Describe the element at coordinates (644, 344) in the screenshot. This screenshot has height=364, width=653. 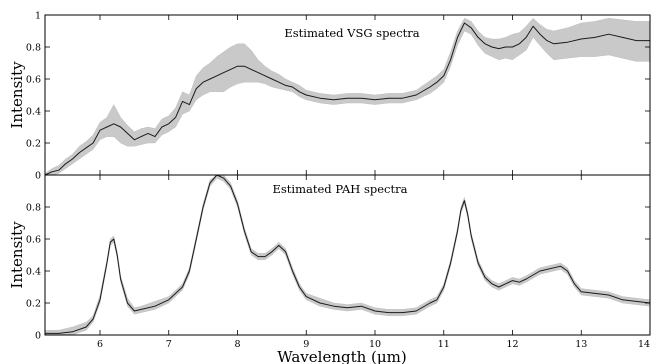
I see `pah-x-tick-label: 14` at that location.